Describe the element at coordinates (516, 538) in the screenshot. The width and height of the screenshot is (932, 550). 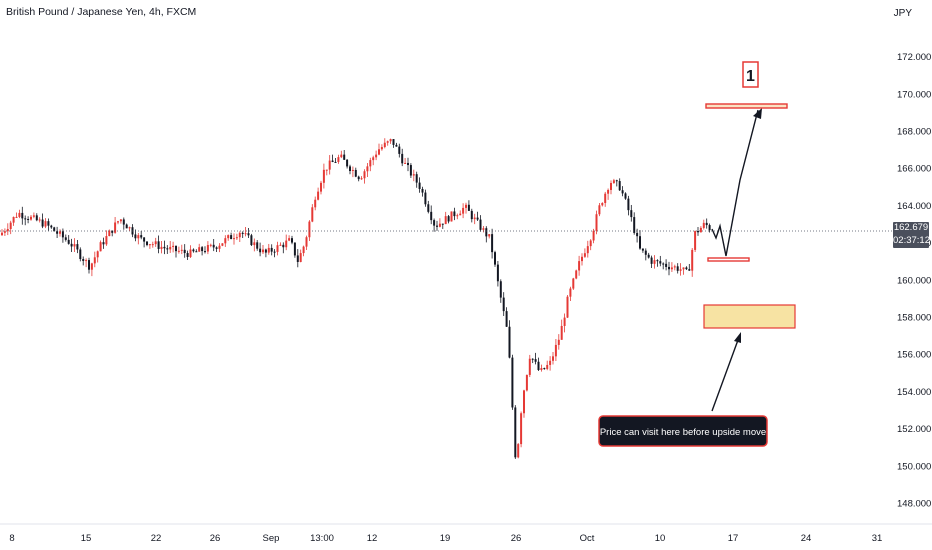
I see `x-tick-label: 26` at that location.